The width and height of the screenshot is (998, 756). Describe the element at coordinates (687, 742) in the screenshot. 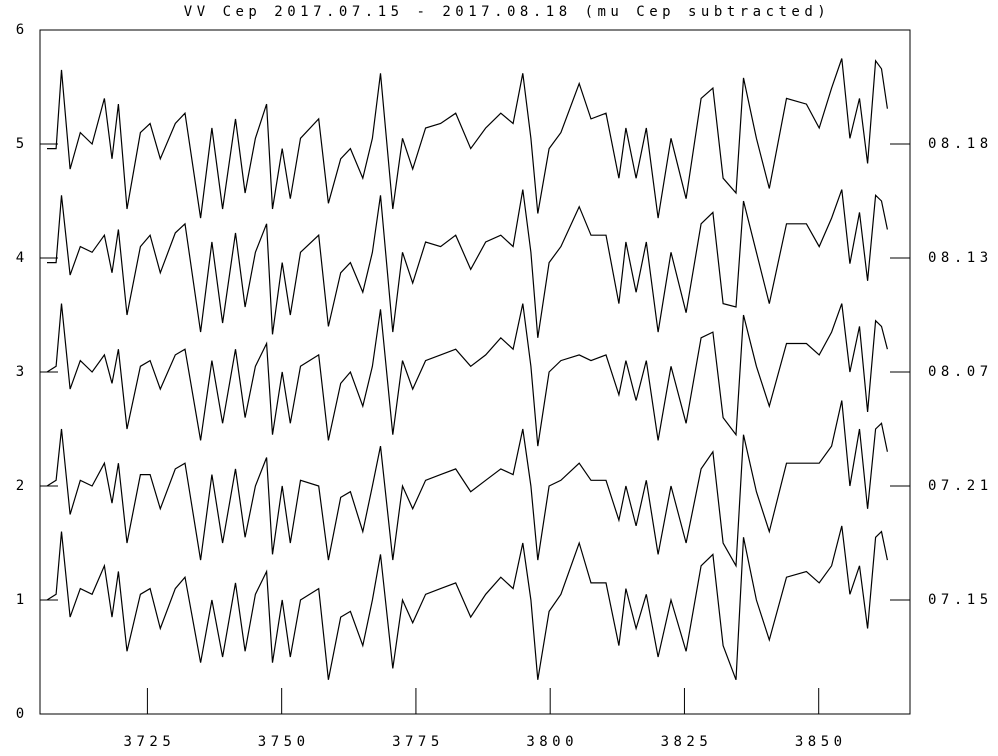

I see `x-tick-label: 3825` at that location.